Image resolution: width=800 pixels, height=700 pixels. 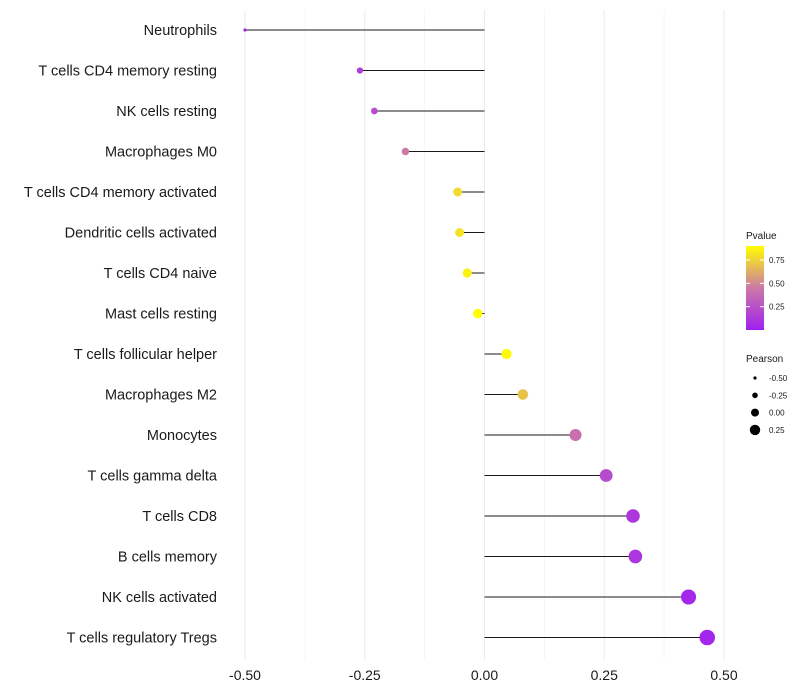 I want to click on x-axis-ticks: -0.50 -0.25 0.00 0.25 0.50, so click(x=483, y=675).